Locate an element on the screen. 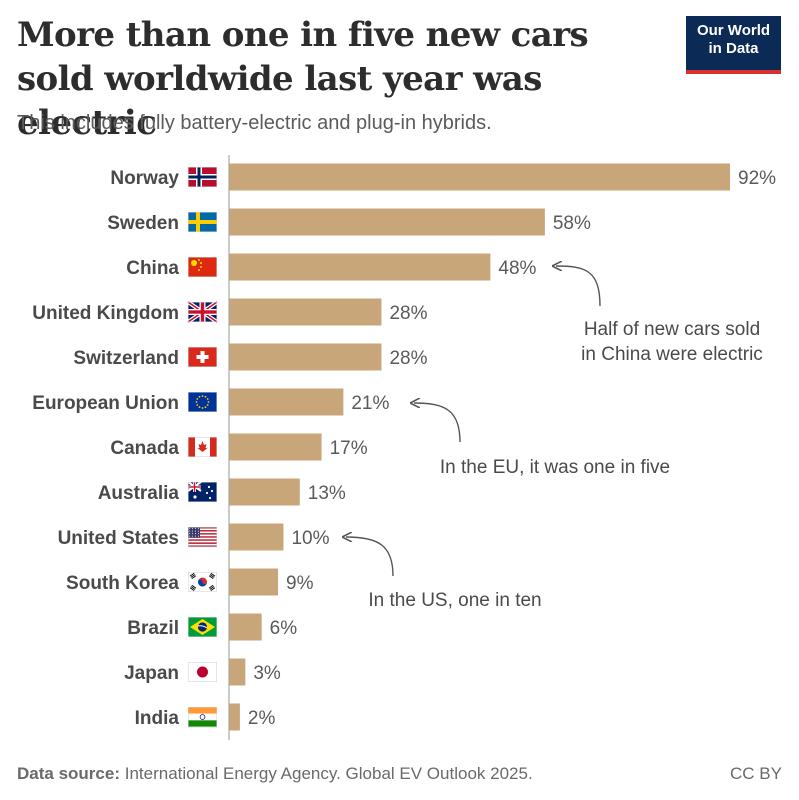 The width and height of the screenshot is (799, 800). logo-line-1: Our World is located at coordinates (733, 30).